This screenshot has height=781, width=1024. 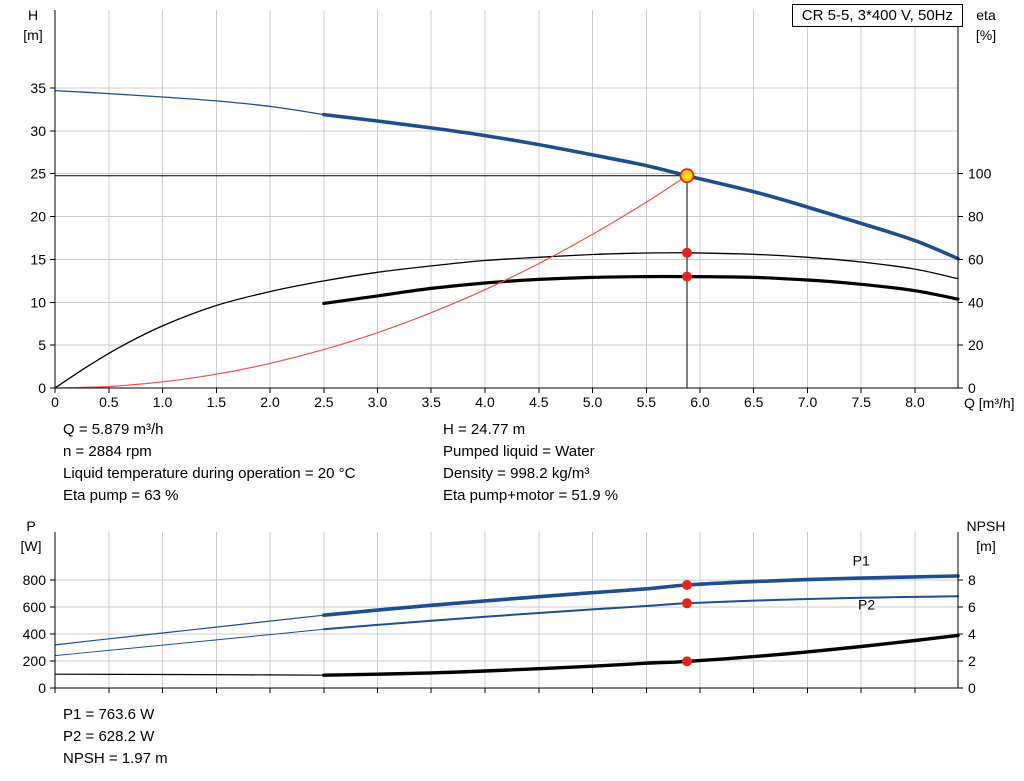 I want to click on x-tick-label: 8.0, so click(x=915, y=402).